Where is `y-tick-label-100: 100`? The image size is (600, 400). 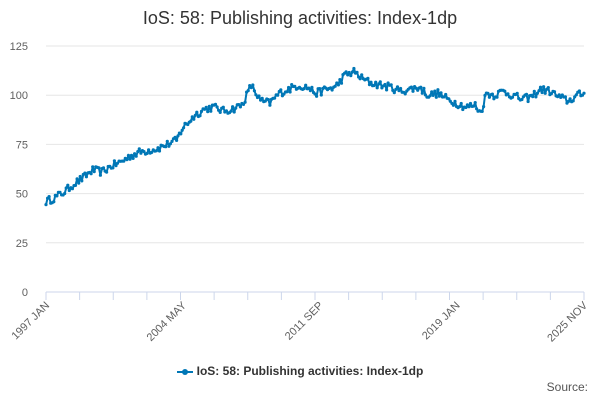 y-tick-label-100: 100 is located at coordinates (19, 96).